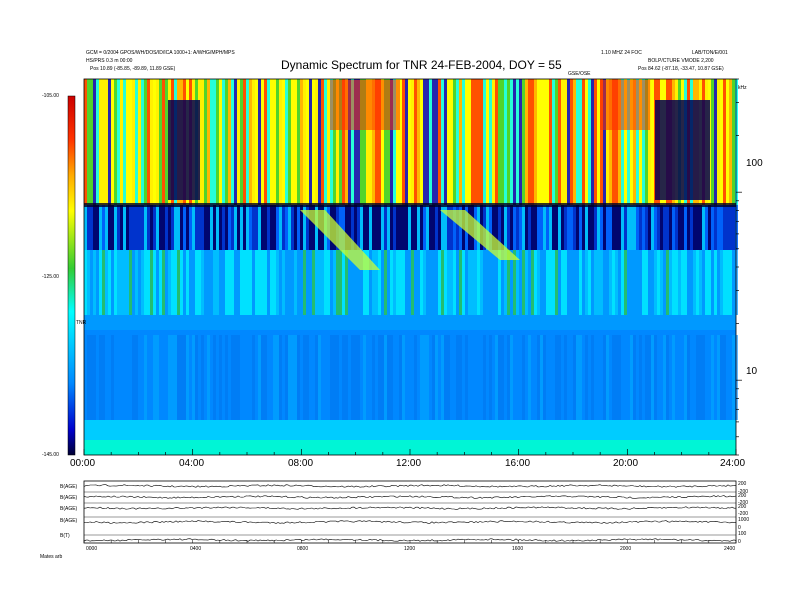 This screenshot has width=792, height=612. What do you see at coordinates (621, 53) in the screenshot?
I see `header-right-line1: 1.10 MHZ 24 FOC` at bounding box center [621, 53].